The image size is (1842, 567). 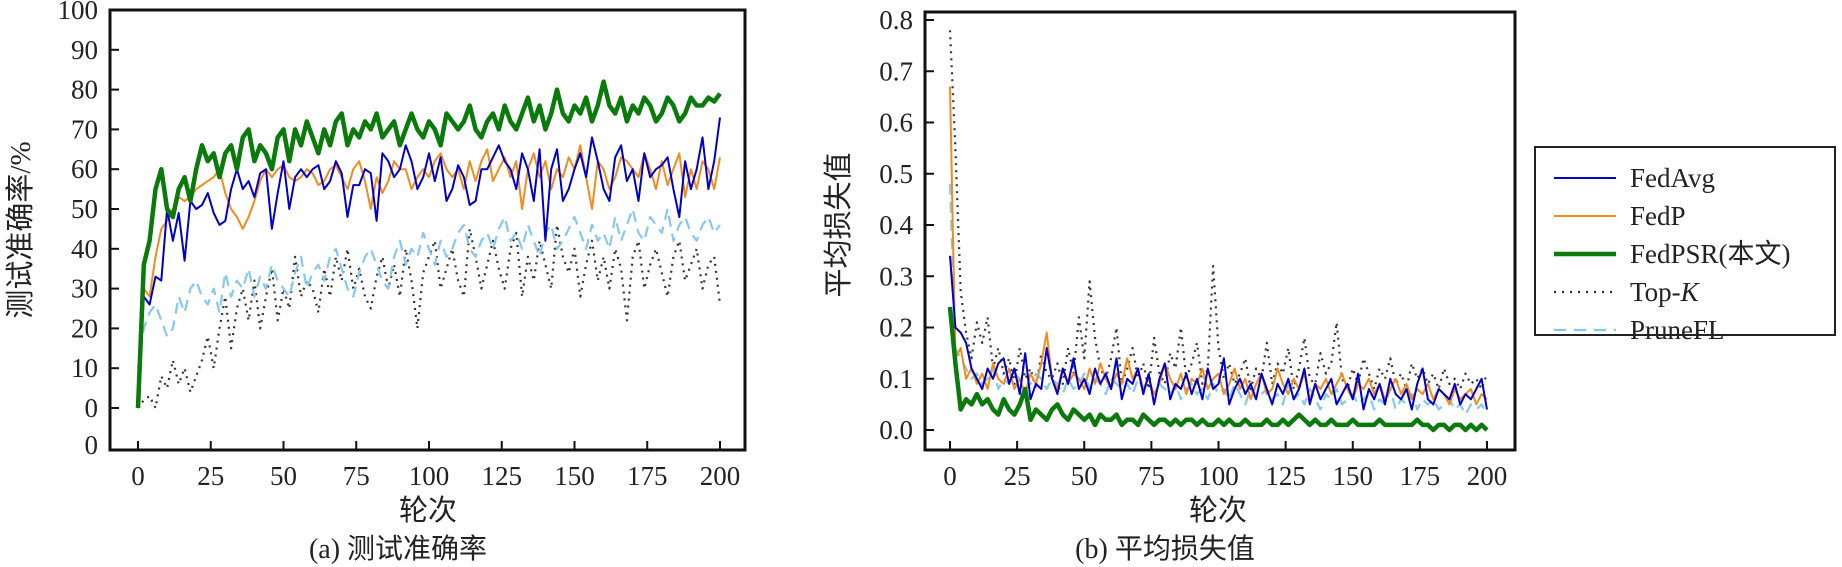 I want to click on loss-x-tick-label: 125, so click(x=1285, y=476).